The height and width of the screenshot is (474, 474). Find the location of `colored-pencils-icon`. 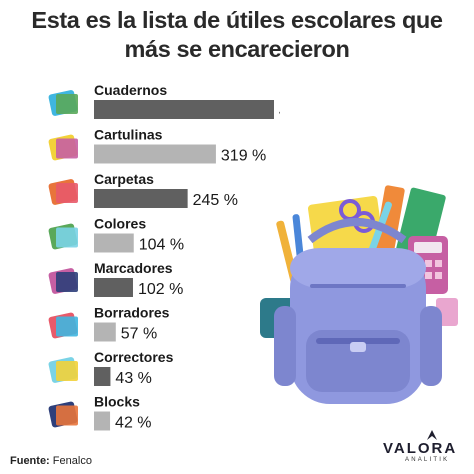

colored-pencils-icon is located at coordinates (63, 236).